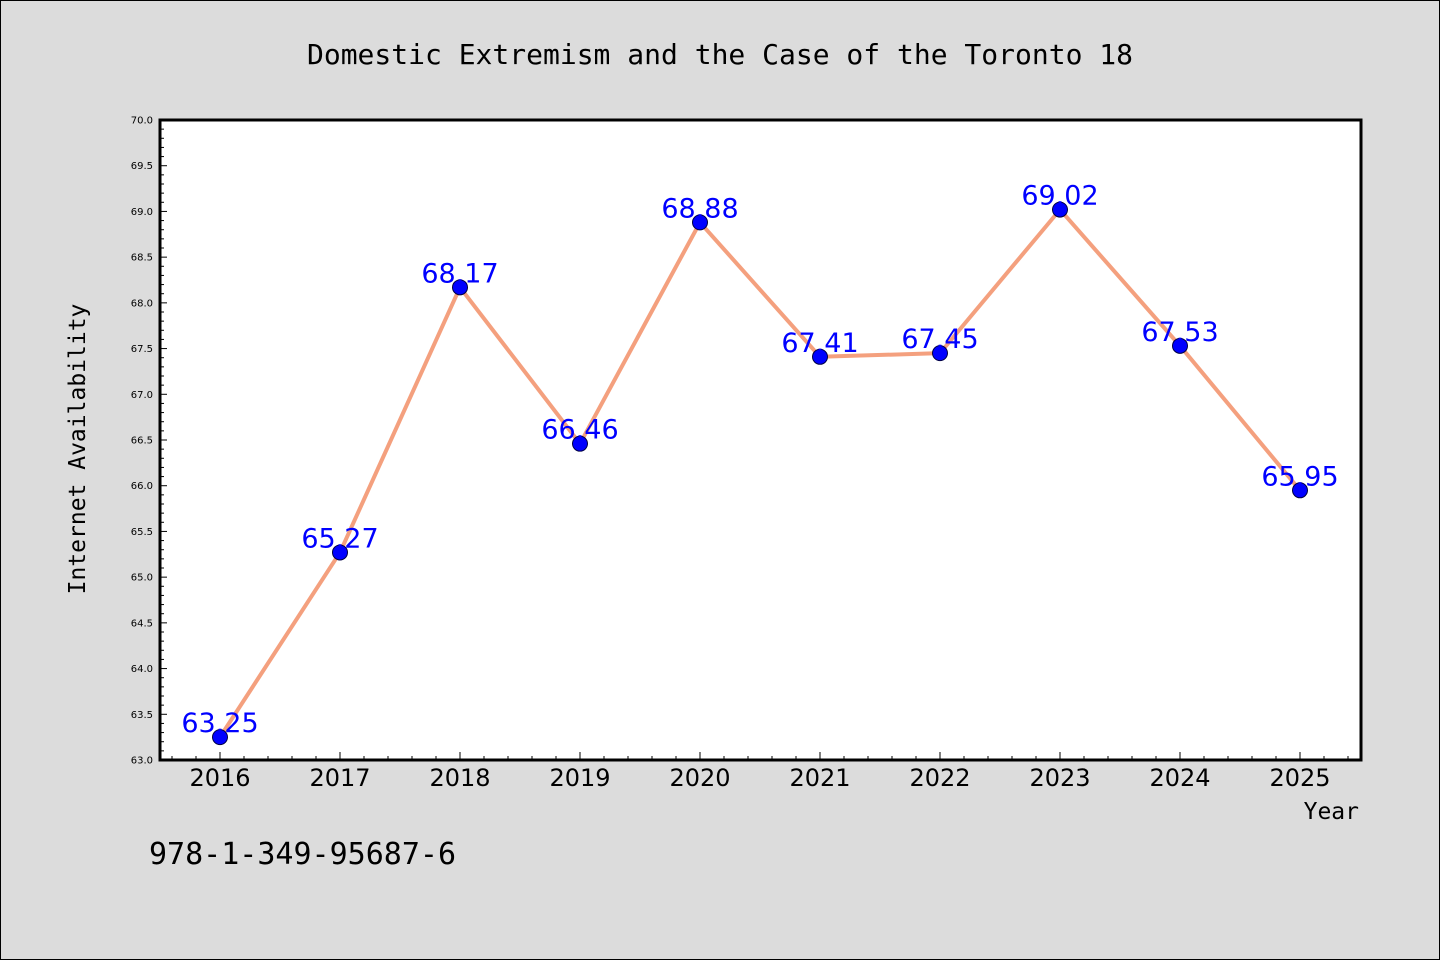 The image size is (1440, 960). Describe the element at coordinates (142, 212) in the screenshot. I see `y-tick-label: 69.0` at that location.